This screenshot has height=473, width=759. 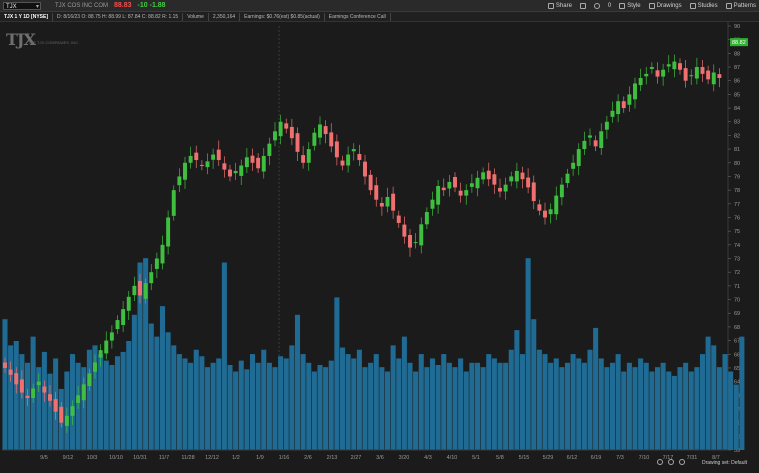 What do you see at coordinates (682, 462) in the screenshot?
I see `zoom-out-icon` at bounding box center [682, 462].